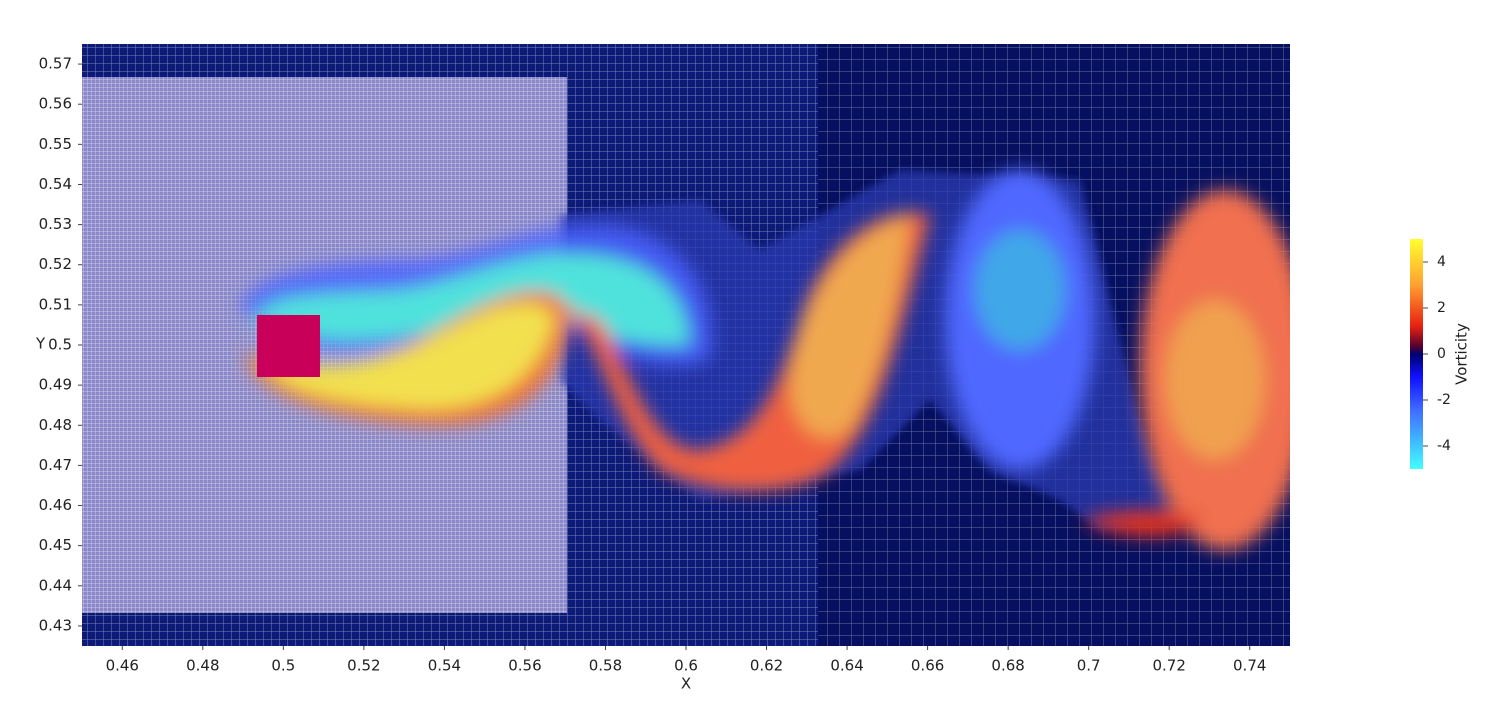  Describe the element at coordinates (686, 684) in the screenshot. I see `x-axis-label: X` at that location.